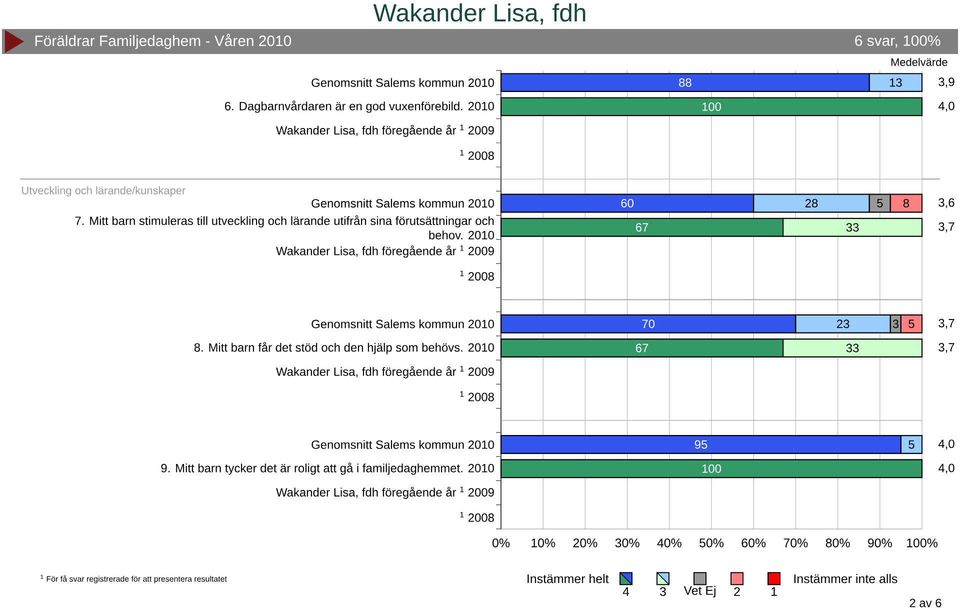 The width and height of the screenshot is (960, 613). I want to click on legend-label: 4, so click(626, 591).